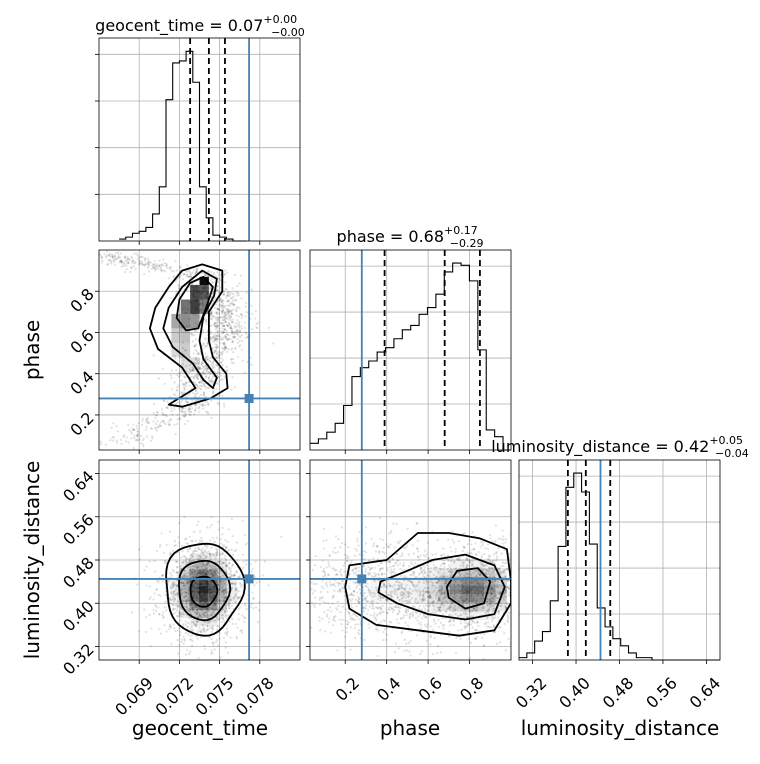 This screenshot has height=764, width=760. I want to click on x-tick-label: 0.075, so click(215, 696).